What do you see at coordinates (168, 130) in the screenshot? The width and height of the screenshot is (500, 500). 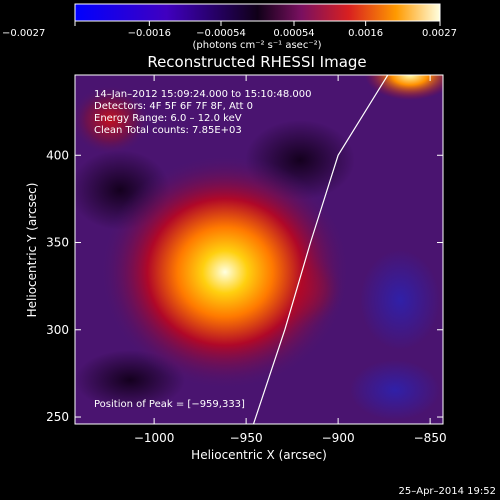 I see `annotation-clean: Clean Total counts: 7.85E+03` at bounding box center [168, 130].